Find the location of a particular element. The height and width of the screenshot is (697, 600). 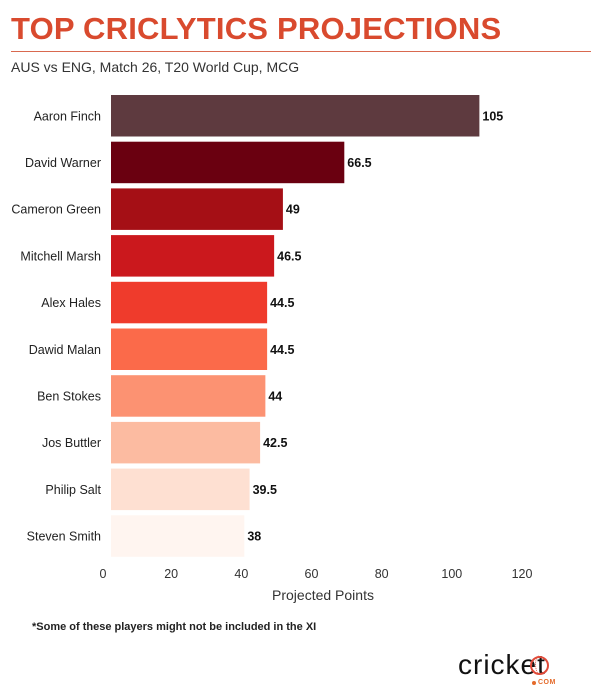

value-label: 44 is located at coordinates (275, 396).